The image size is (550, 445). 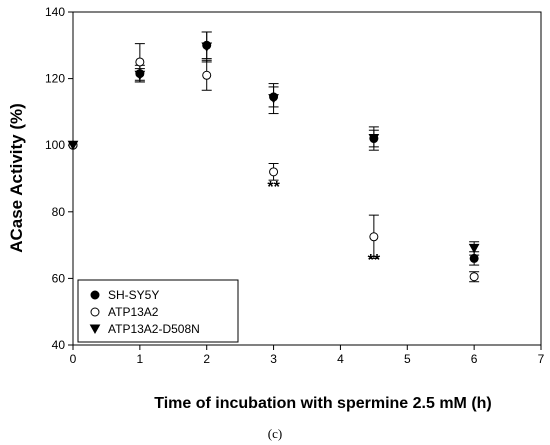 What do you see at coordinates (407, 359) in the screenshot?
I see `x-tick-label: 5` at bounding box center [407, 359].